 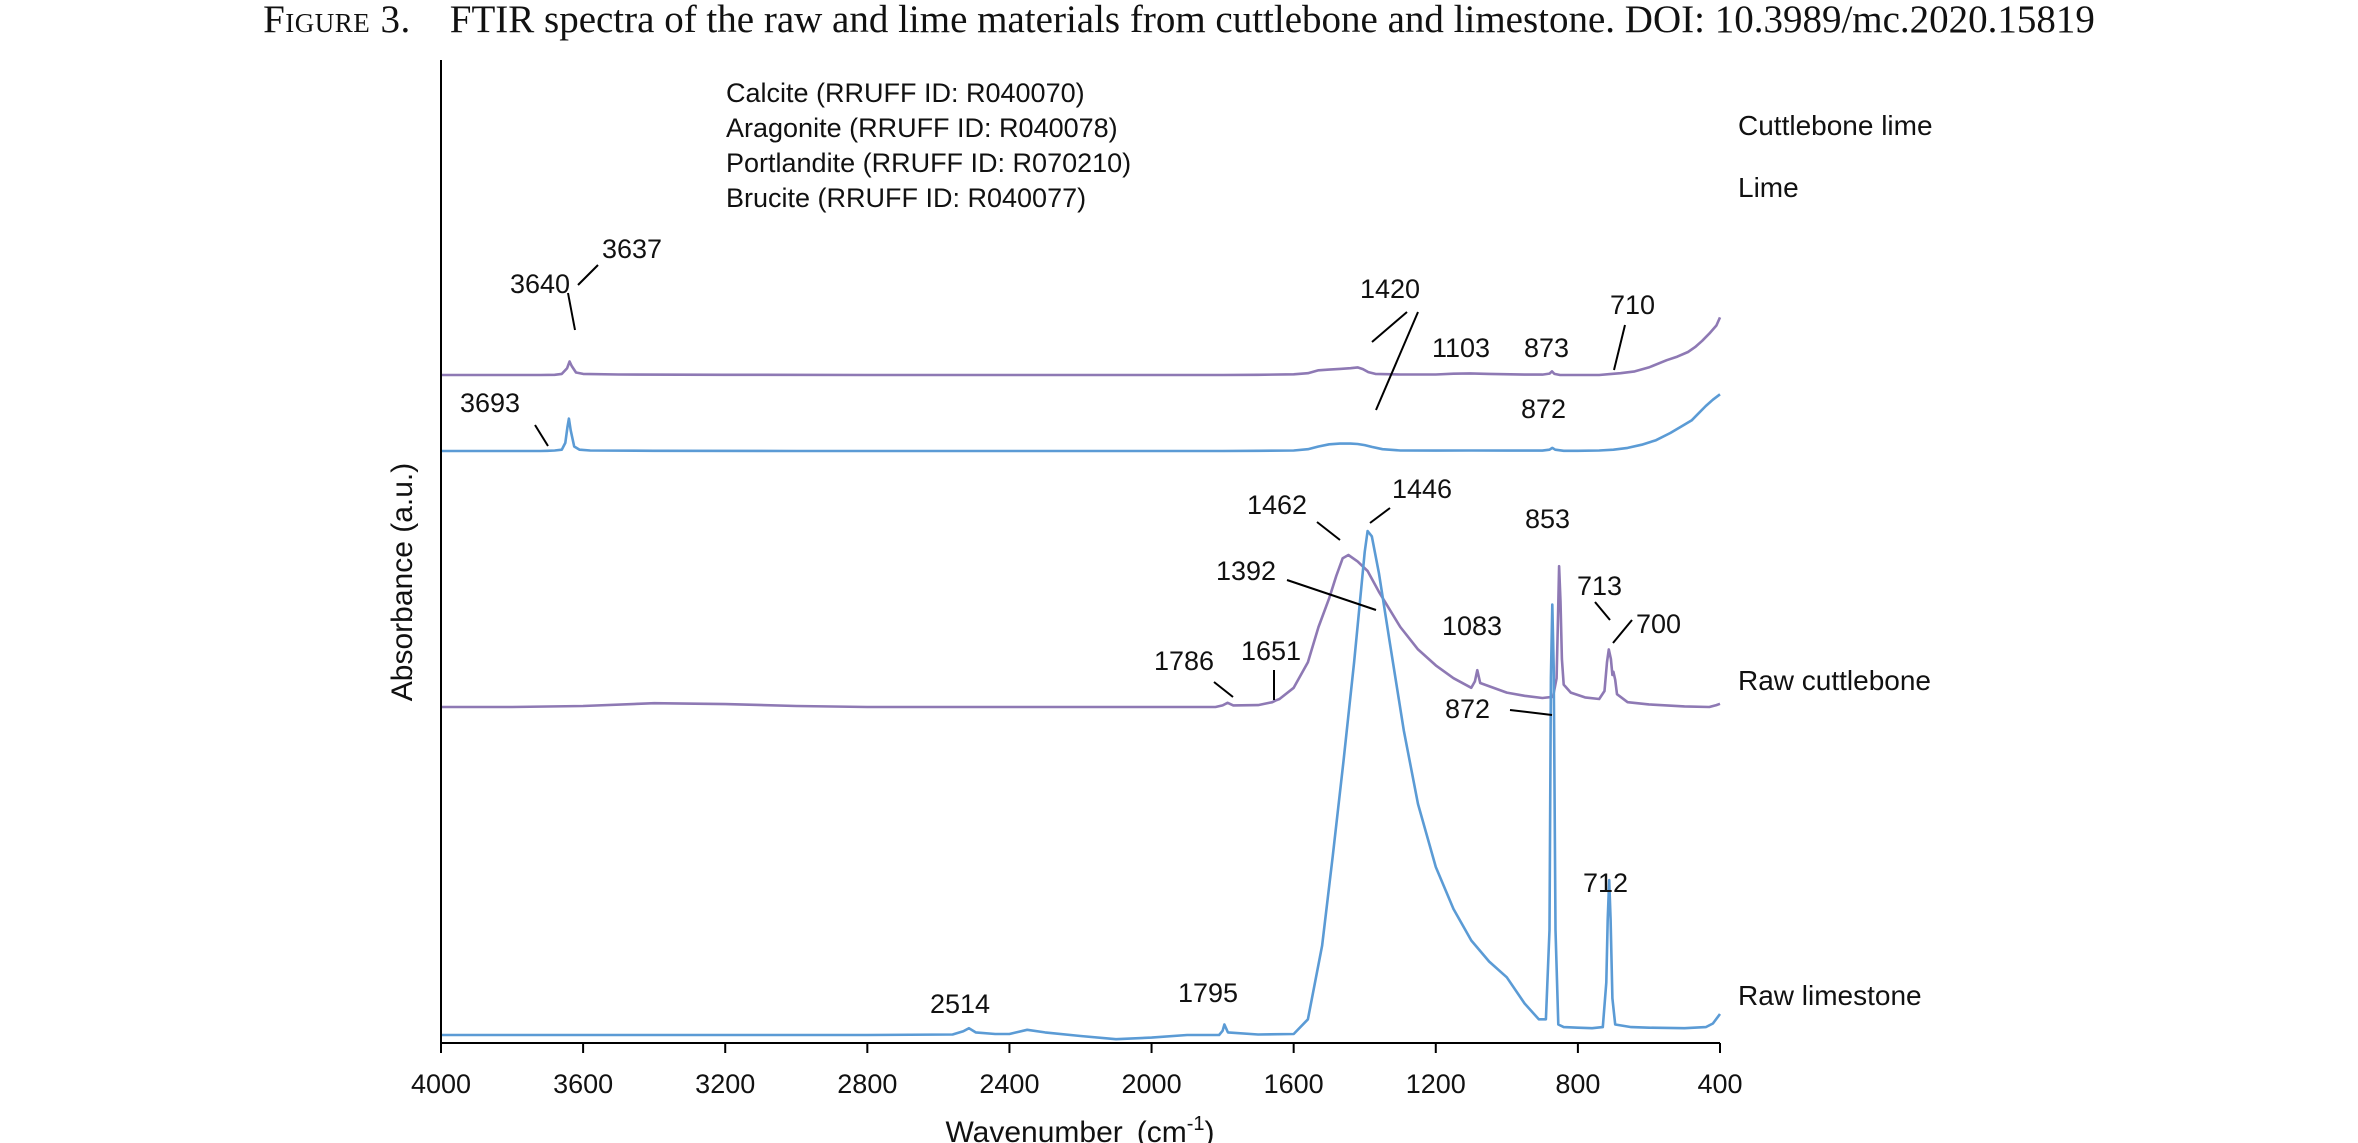 I want to click on peak-label-raw-cuttlebone-1446: 1446, so click(x=1422, y=489).